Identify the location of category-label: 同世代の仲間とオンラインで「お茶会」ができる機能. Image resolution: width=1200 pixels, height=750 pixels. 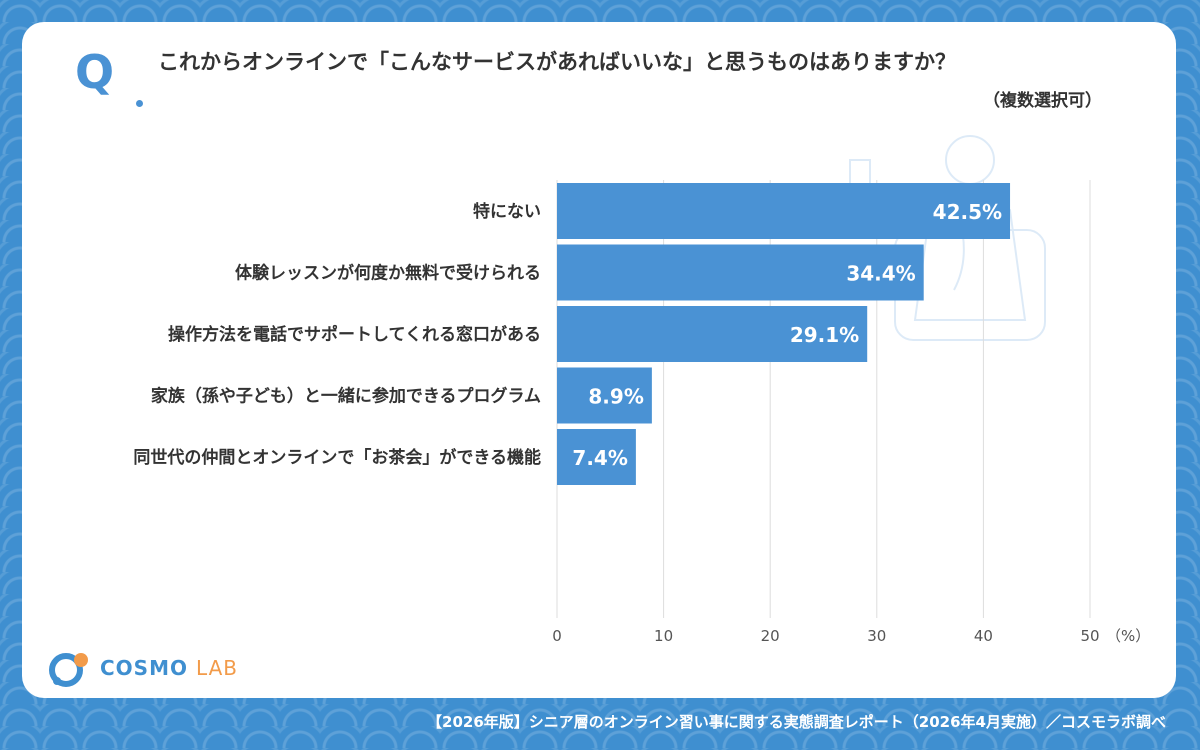
(337, 457).